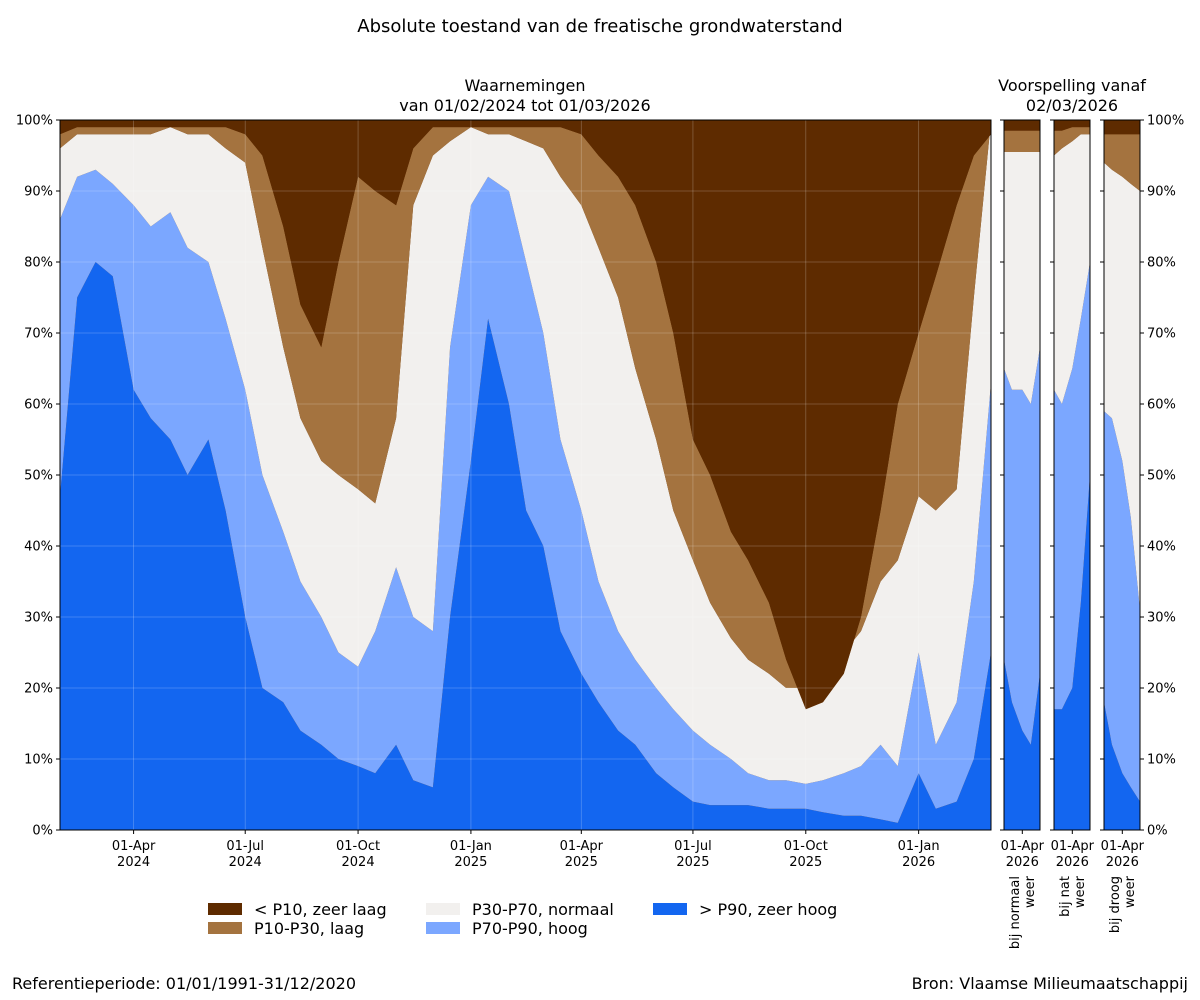  I want to click on y-tick-label: 100%, so click(34, 121).